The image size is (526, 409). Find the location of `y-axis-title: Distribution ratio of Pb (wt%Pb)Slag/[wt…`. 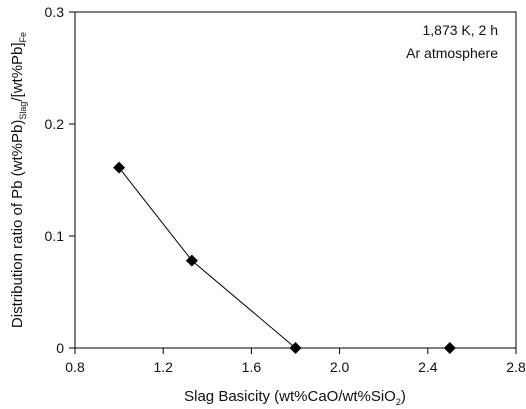

y-axis-title: Distribution ratio of Pb (wt%Pb)Slag/[wt… is located at coordinates (18, 180).